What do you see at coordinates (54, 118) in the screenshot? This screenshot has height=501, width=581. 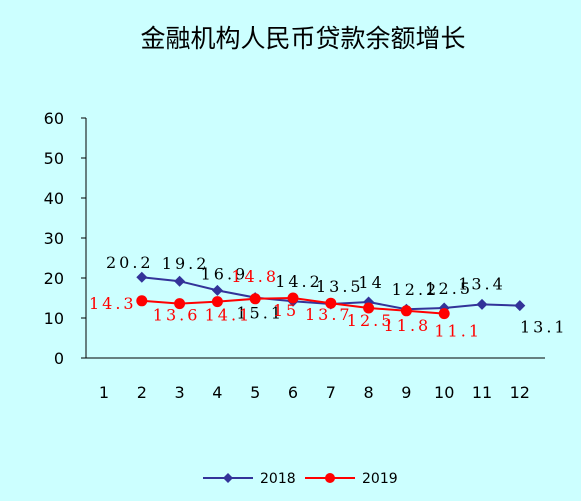 I see `y-tick-label: 60` at bounding box center [54, 118].